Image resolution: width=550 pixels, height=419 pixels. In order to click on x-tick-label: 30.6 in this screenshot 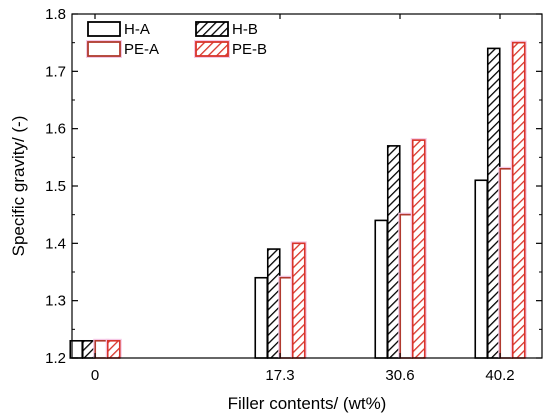, I will do `click(399, 375)`.